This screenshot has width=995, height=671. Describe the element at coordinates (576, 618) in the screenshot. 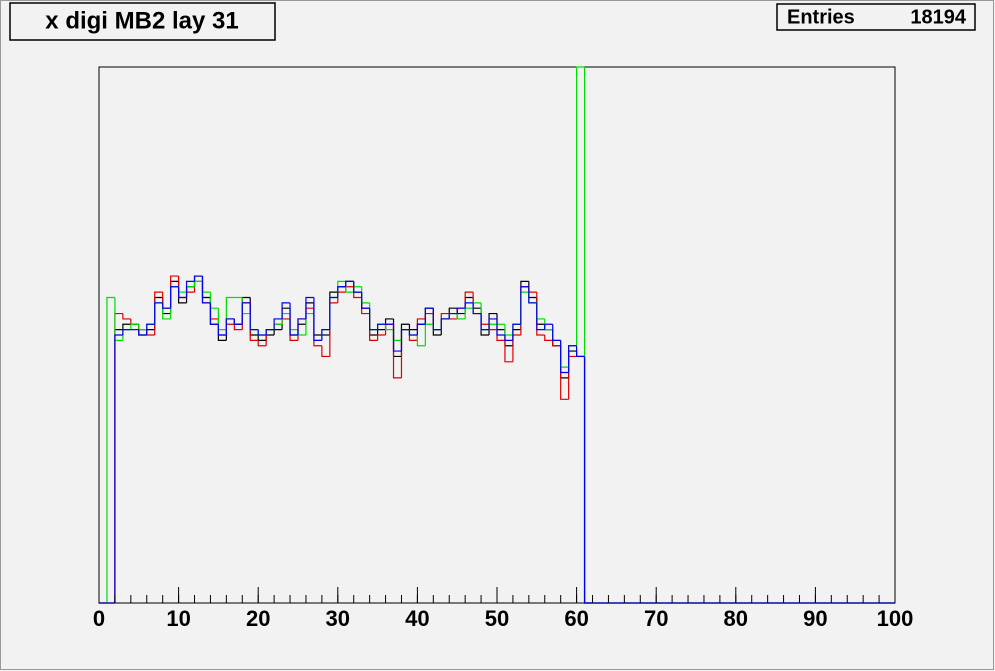

I see `x-tick-label: 60` at that location.